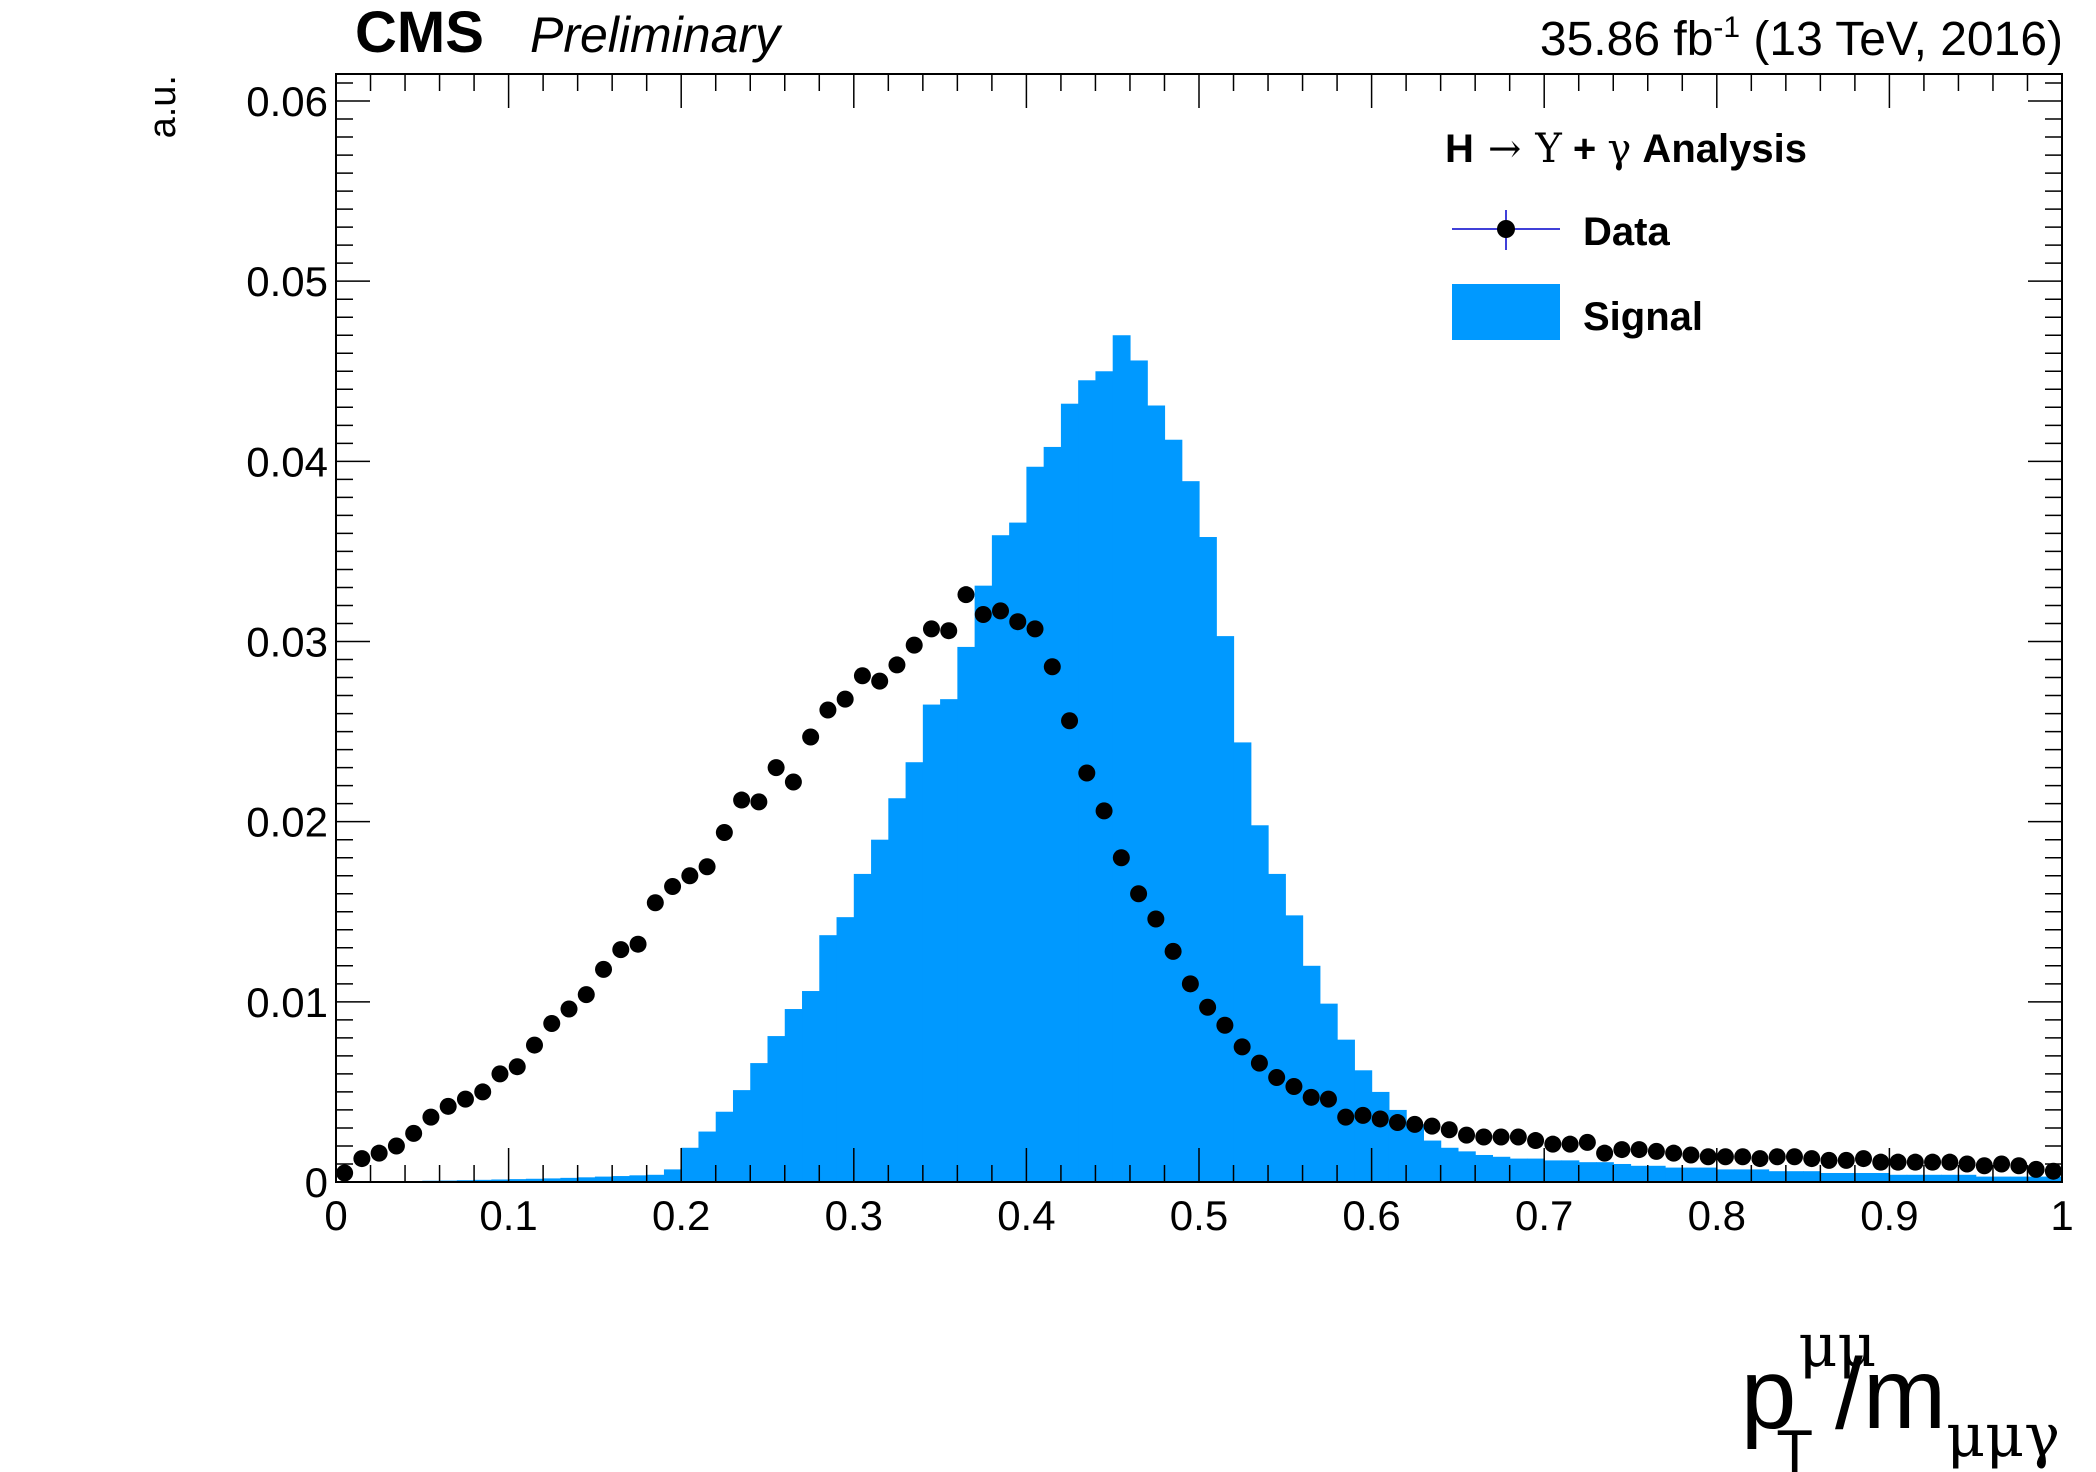 This screenshot has width=2096, height=1472. Describe the element at coordinates (287, 461) in the screenshot. I see `y-tick-label: 0.04` at that location.